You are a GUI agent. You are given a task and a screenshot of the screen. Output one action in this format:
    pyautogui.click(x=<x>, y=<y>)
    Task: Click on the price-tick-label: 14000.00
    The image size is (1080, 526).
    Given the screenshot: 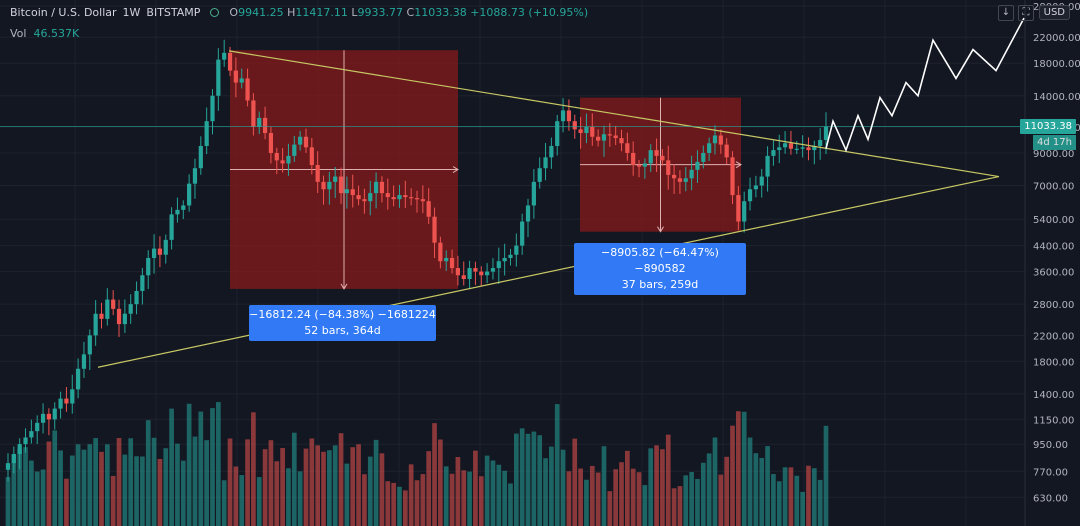 What is the action you would take?
    pyautogui.click(x=1056, y=97)
    